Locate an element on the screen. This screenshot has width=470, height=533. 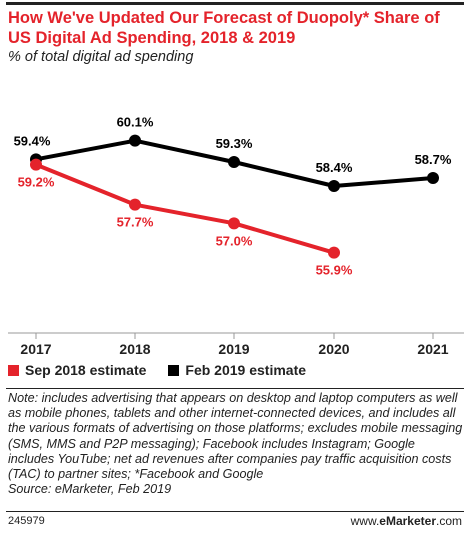
x-tick-label-2018: 2018 is located at coordinates (134, 349).